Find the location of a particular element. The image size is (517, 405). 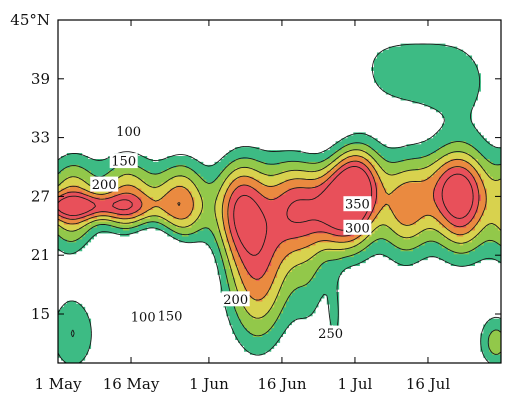

x-tick-label-3: 16 Jun is located at coordinates (282, 384).